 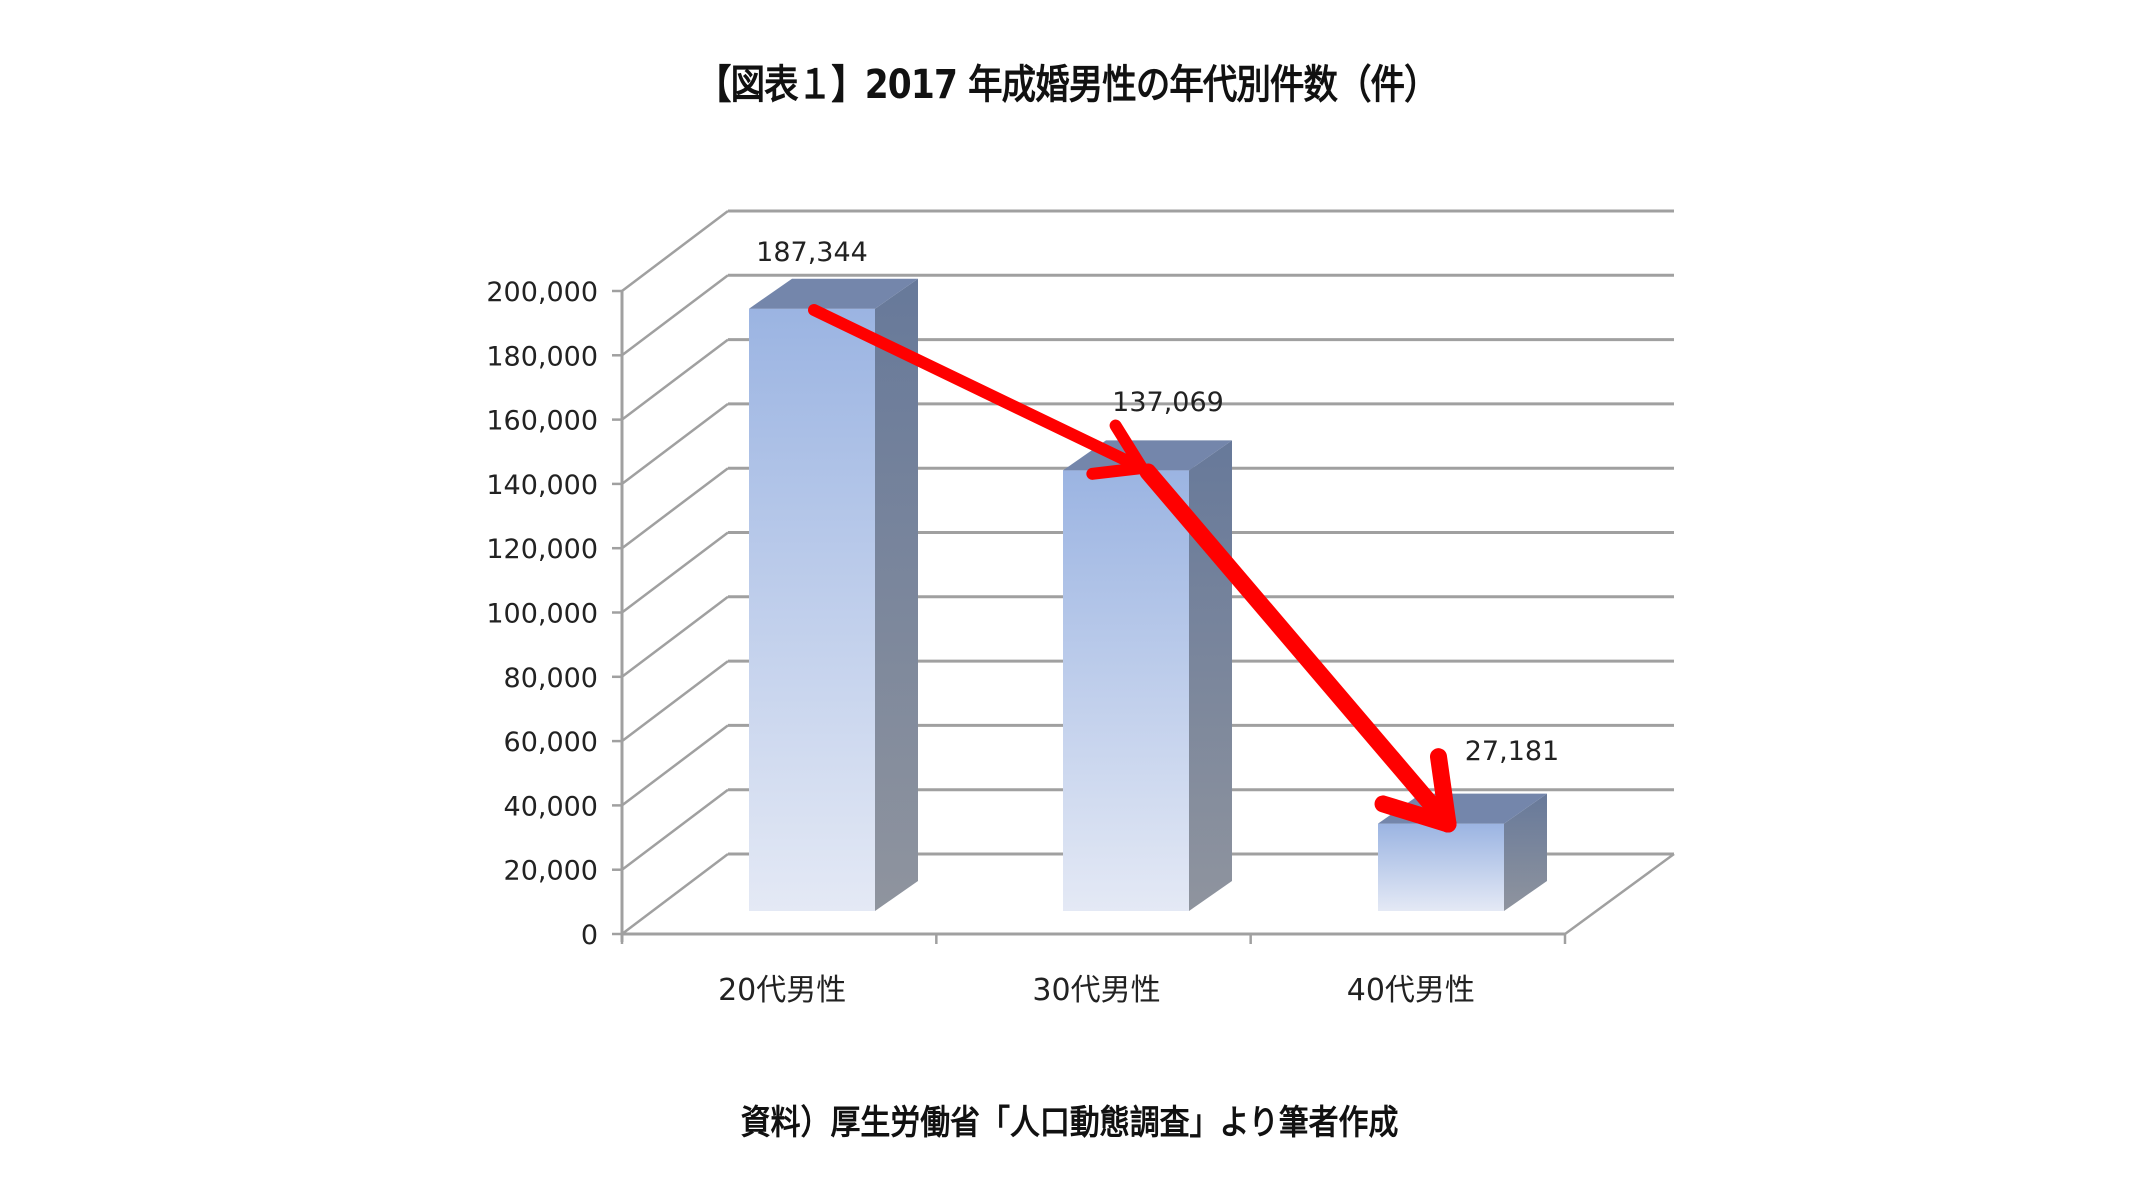 I want to click on y-tick-label: 0, so click(x=589, y=935).